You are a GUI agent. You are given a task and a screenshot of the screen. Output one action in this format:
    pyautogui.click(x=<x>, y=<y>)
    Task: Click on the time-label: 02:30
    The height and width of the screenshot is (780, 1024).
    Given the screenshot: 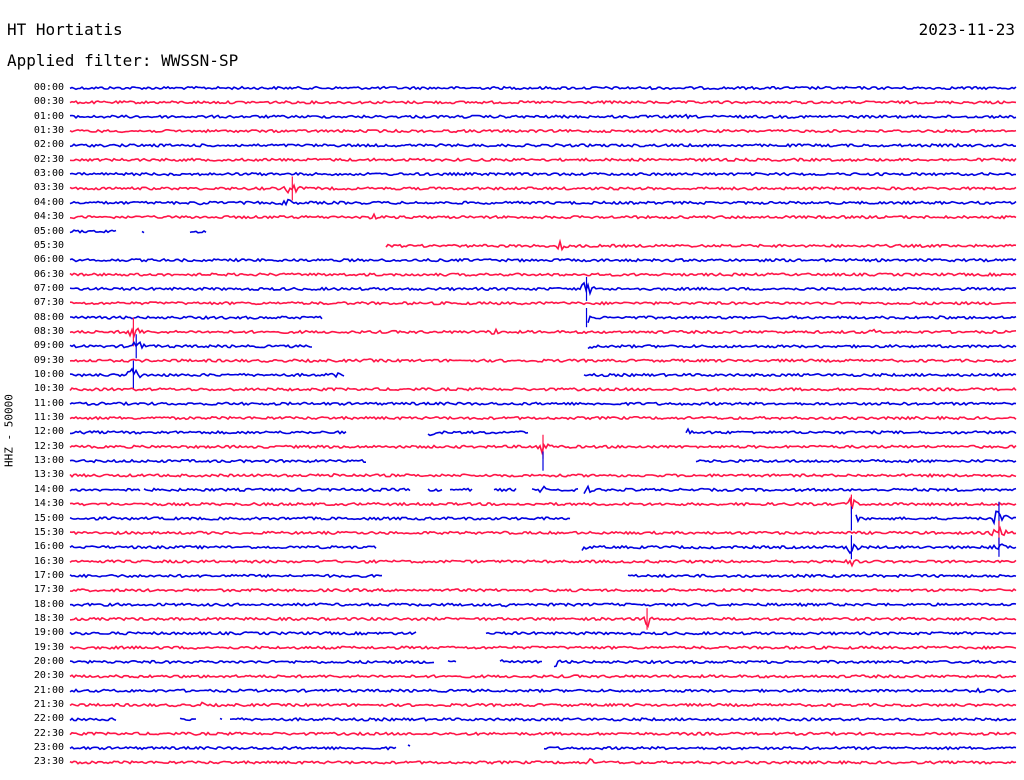 What is the action you would take?
    pyautogui.click(x=48, y=159)
    